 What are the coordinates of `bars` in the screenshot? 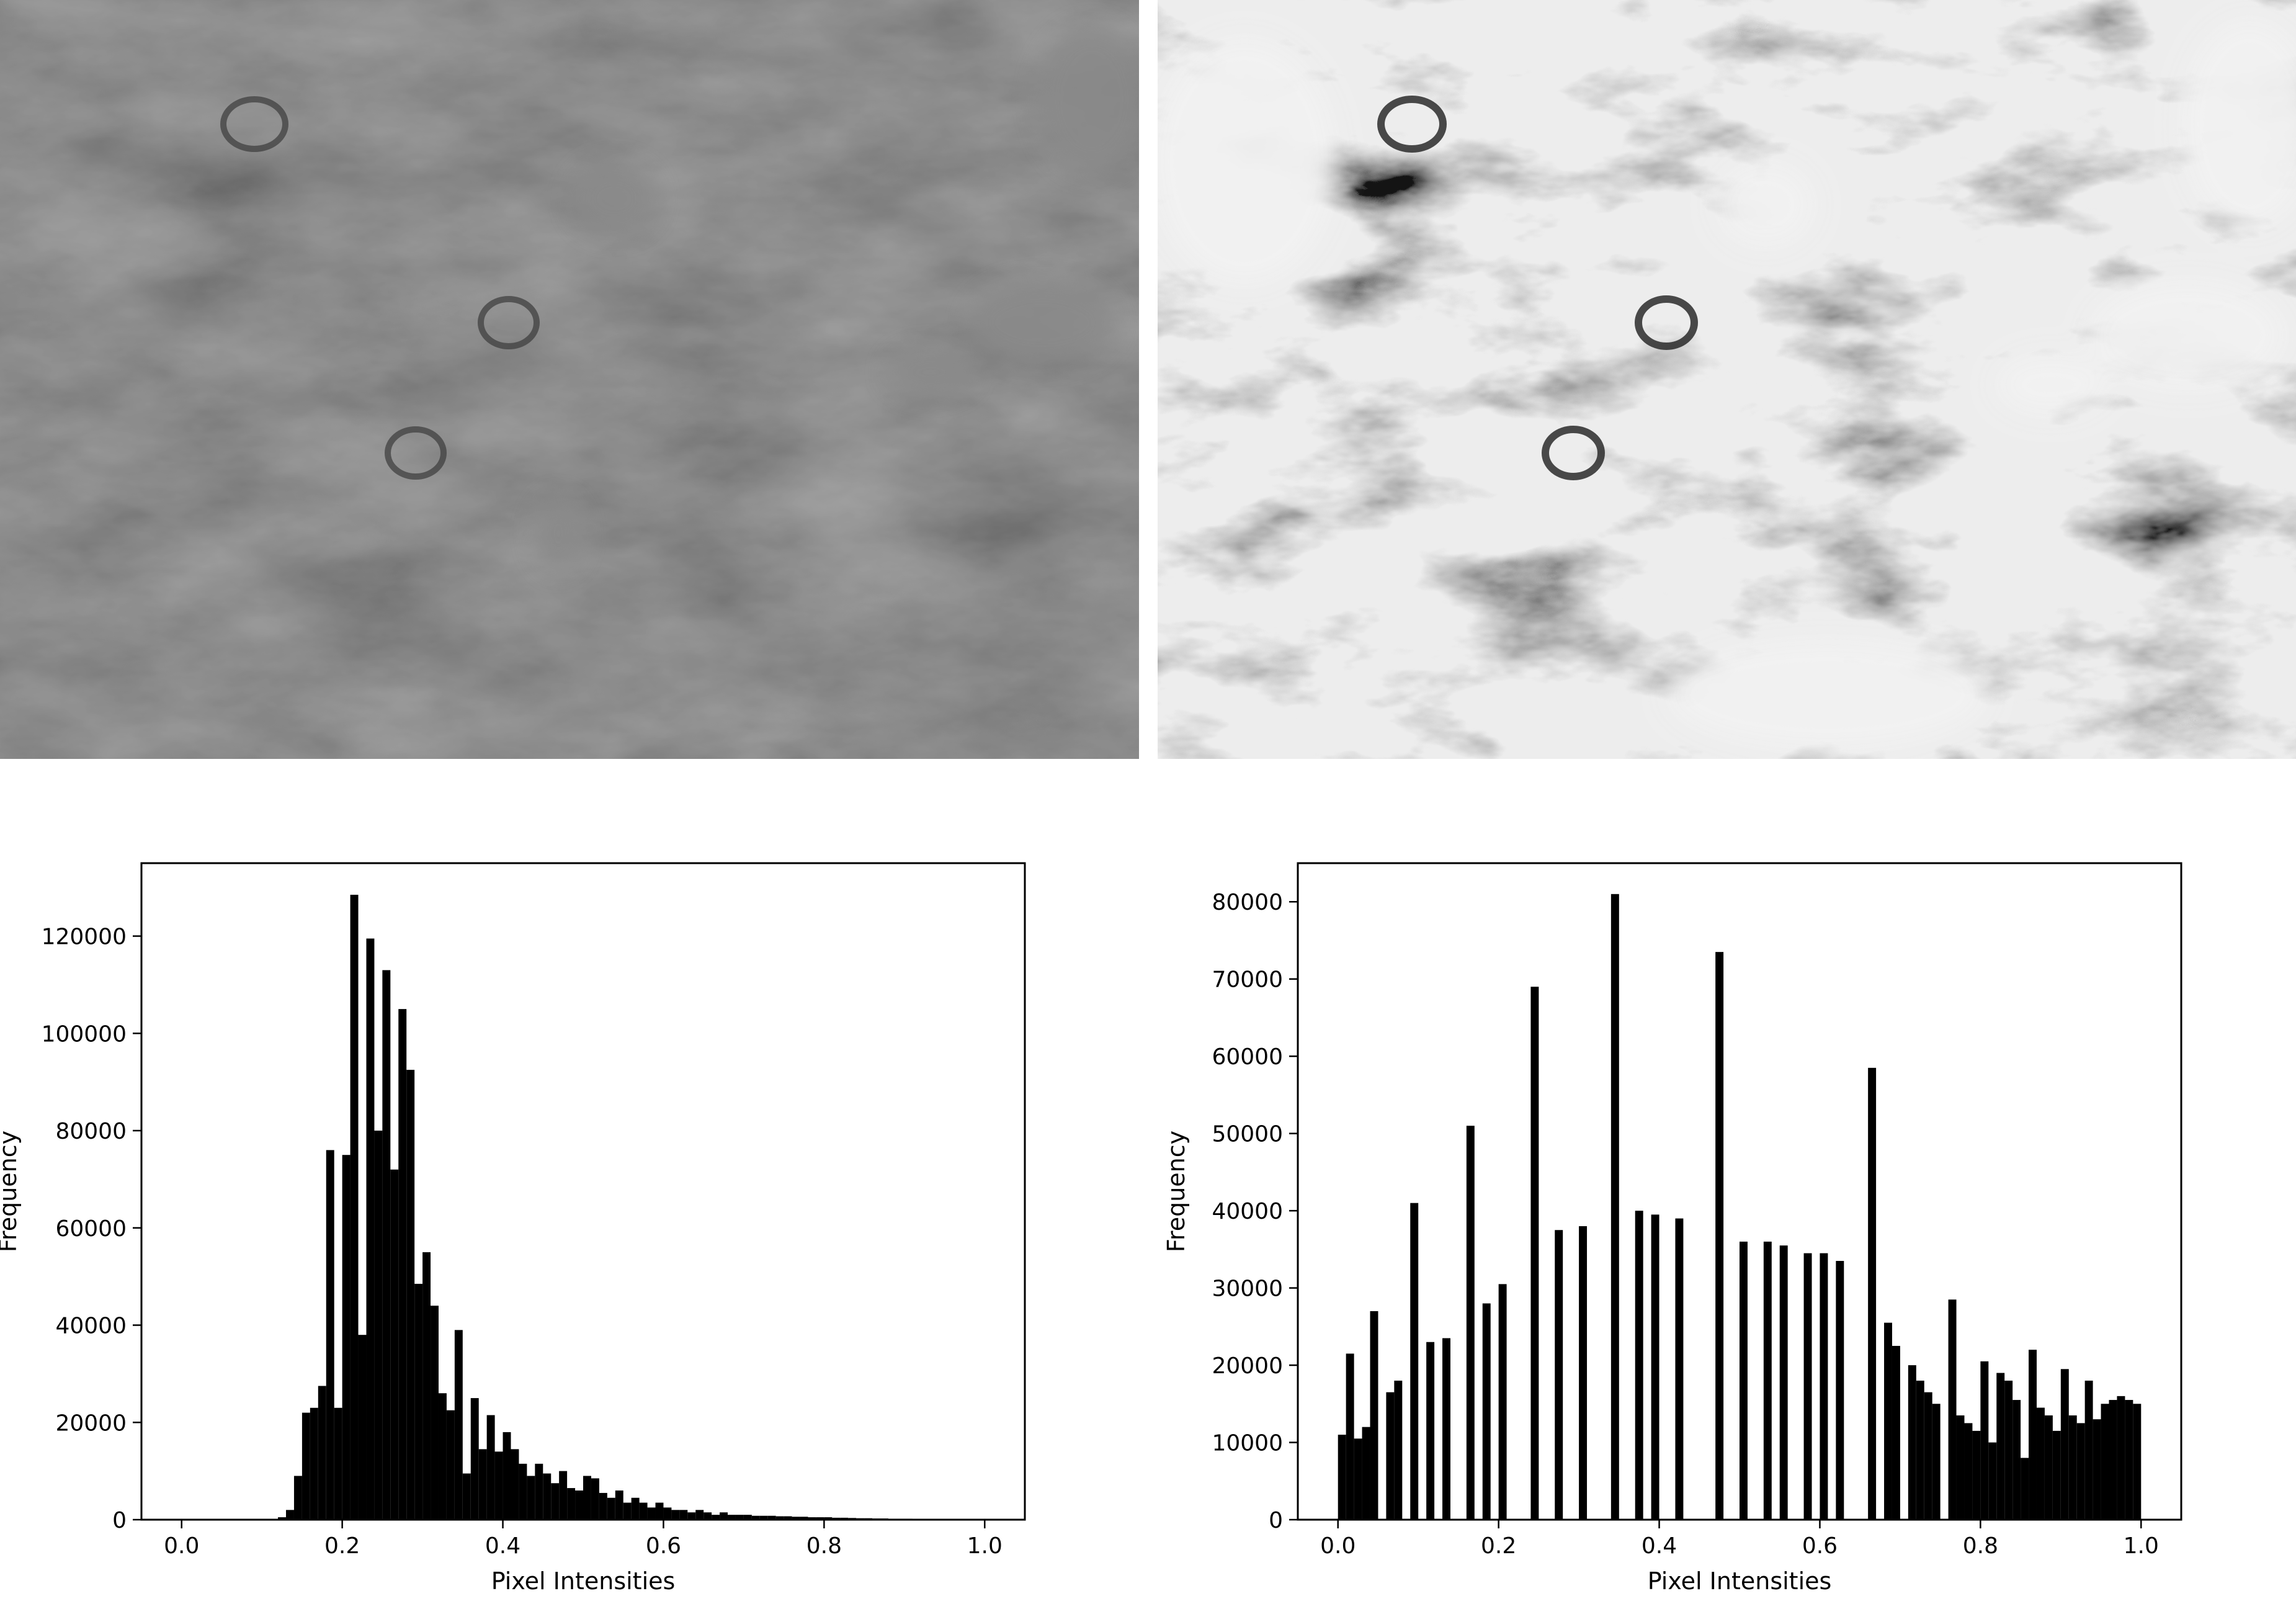 It's located at (1740, 1207).